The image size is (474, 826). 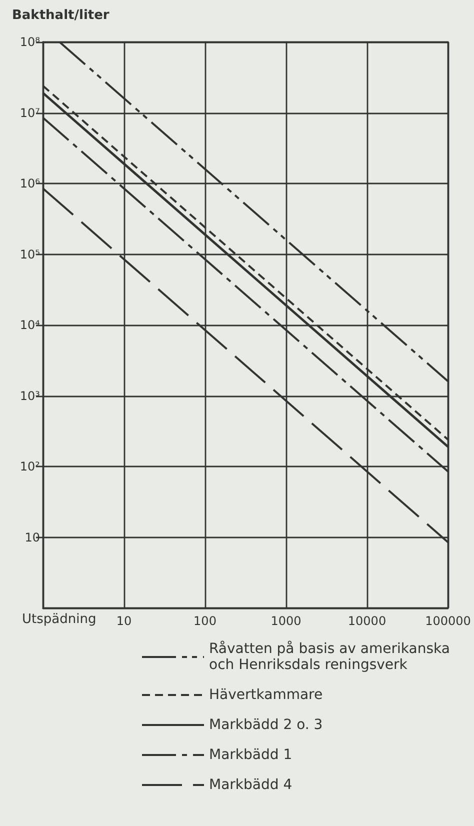 I want to click on x-tick-label: 100000, so click(x=448, y=621).